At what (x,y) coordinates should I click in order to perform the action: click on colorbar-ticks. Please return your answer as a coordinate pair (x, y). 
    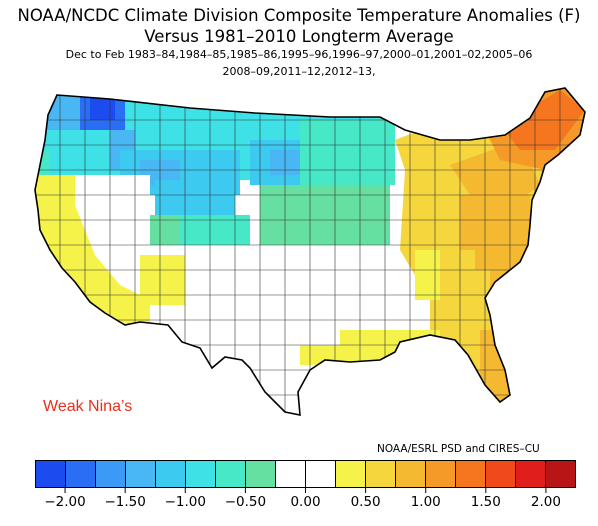
    Looking at the image, I should click on (305, 490).